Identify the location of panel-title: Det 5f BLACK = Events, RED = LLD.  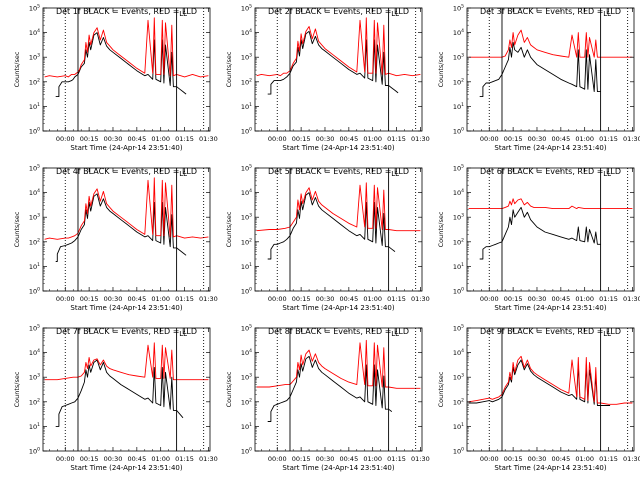
(338, 171).